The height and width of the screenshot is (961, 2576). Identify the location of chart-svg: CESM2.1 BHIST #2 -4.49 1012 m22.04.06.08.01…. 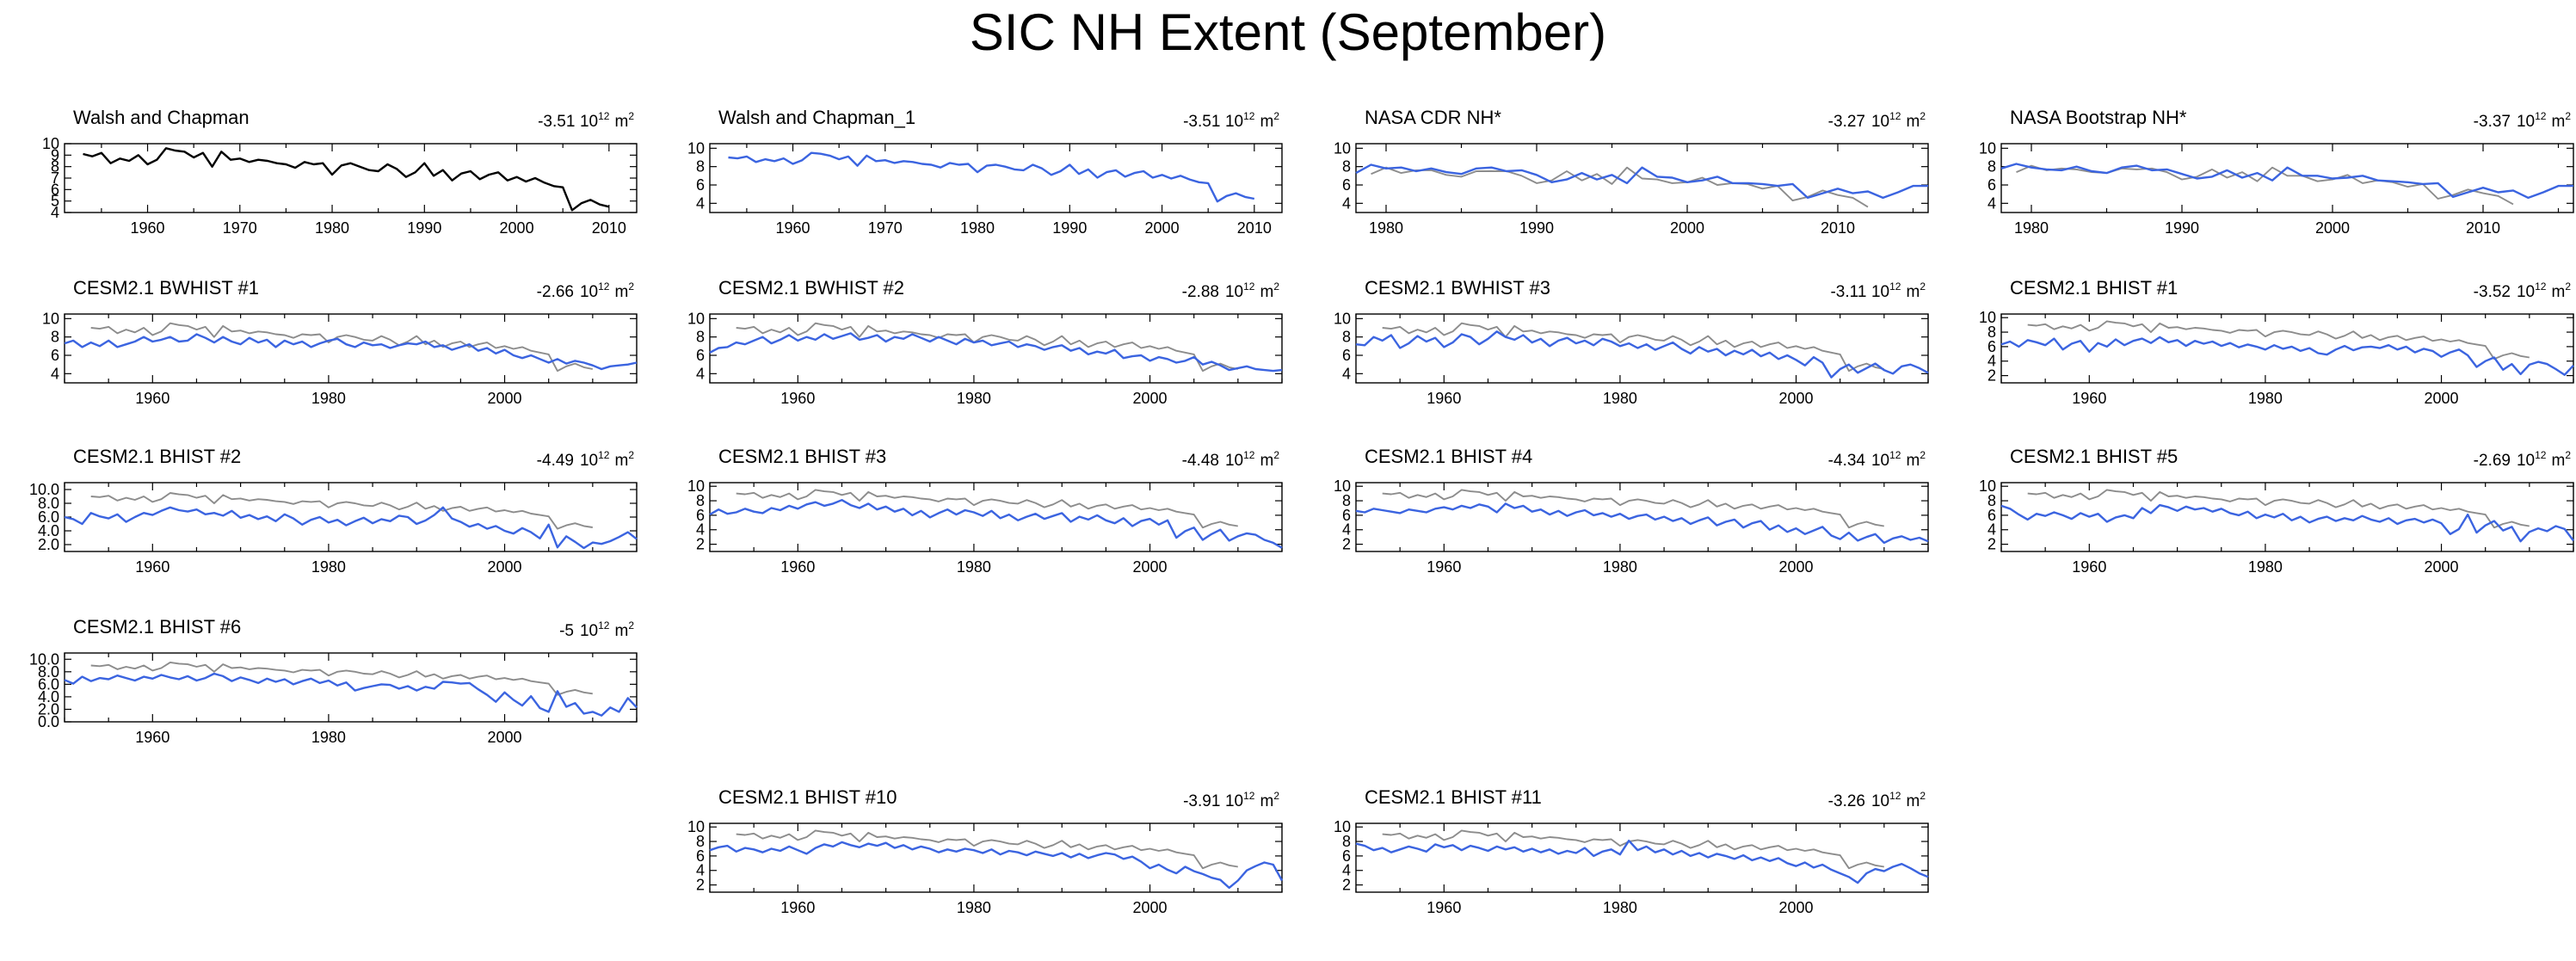
(333, 511).